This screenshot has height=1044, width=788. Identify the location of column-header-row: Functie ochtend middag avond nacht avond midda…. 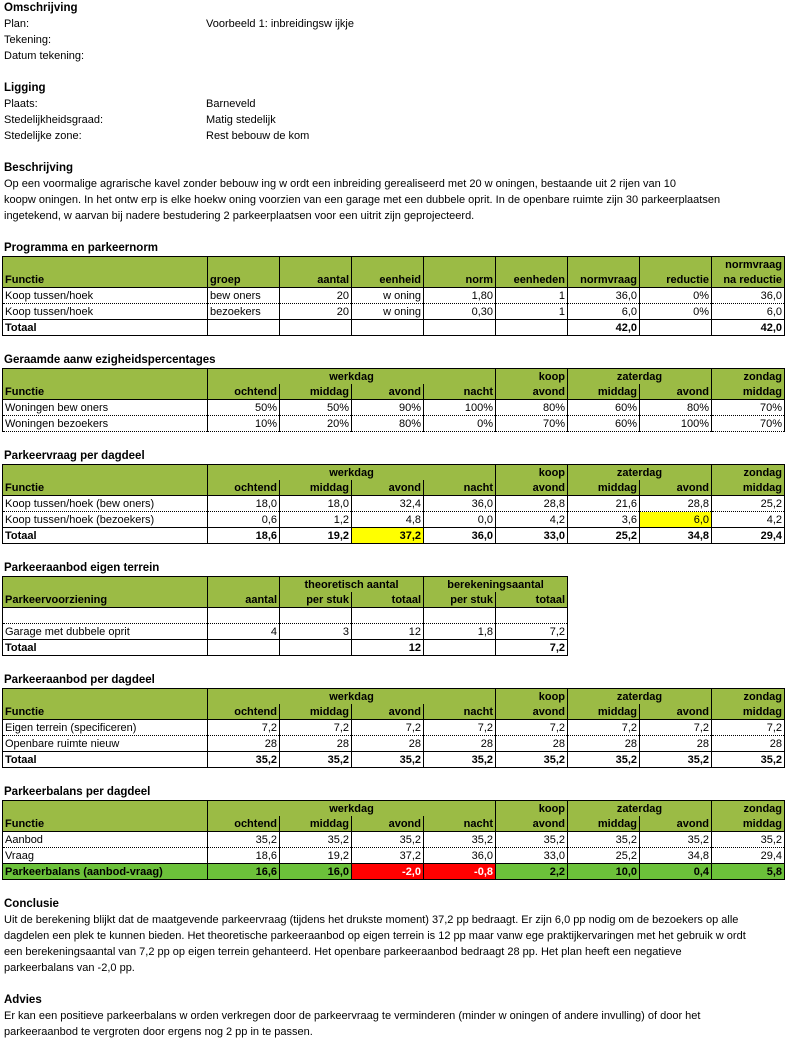
(394, 824).